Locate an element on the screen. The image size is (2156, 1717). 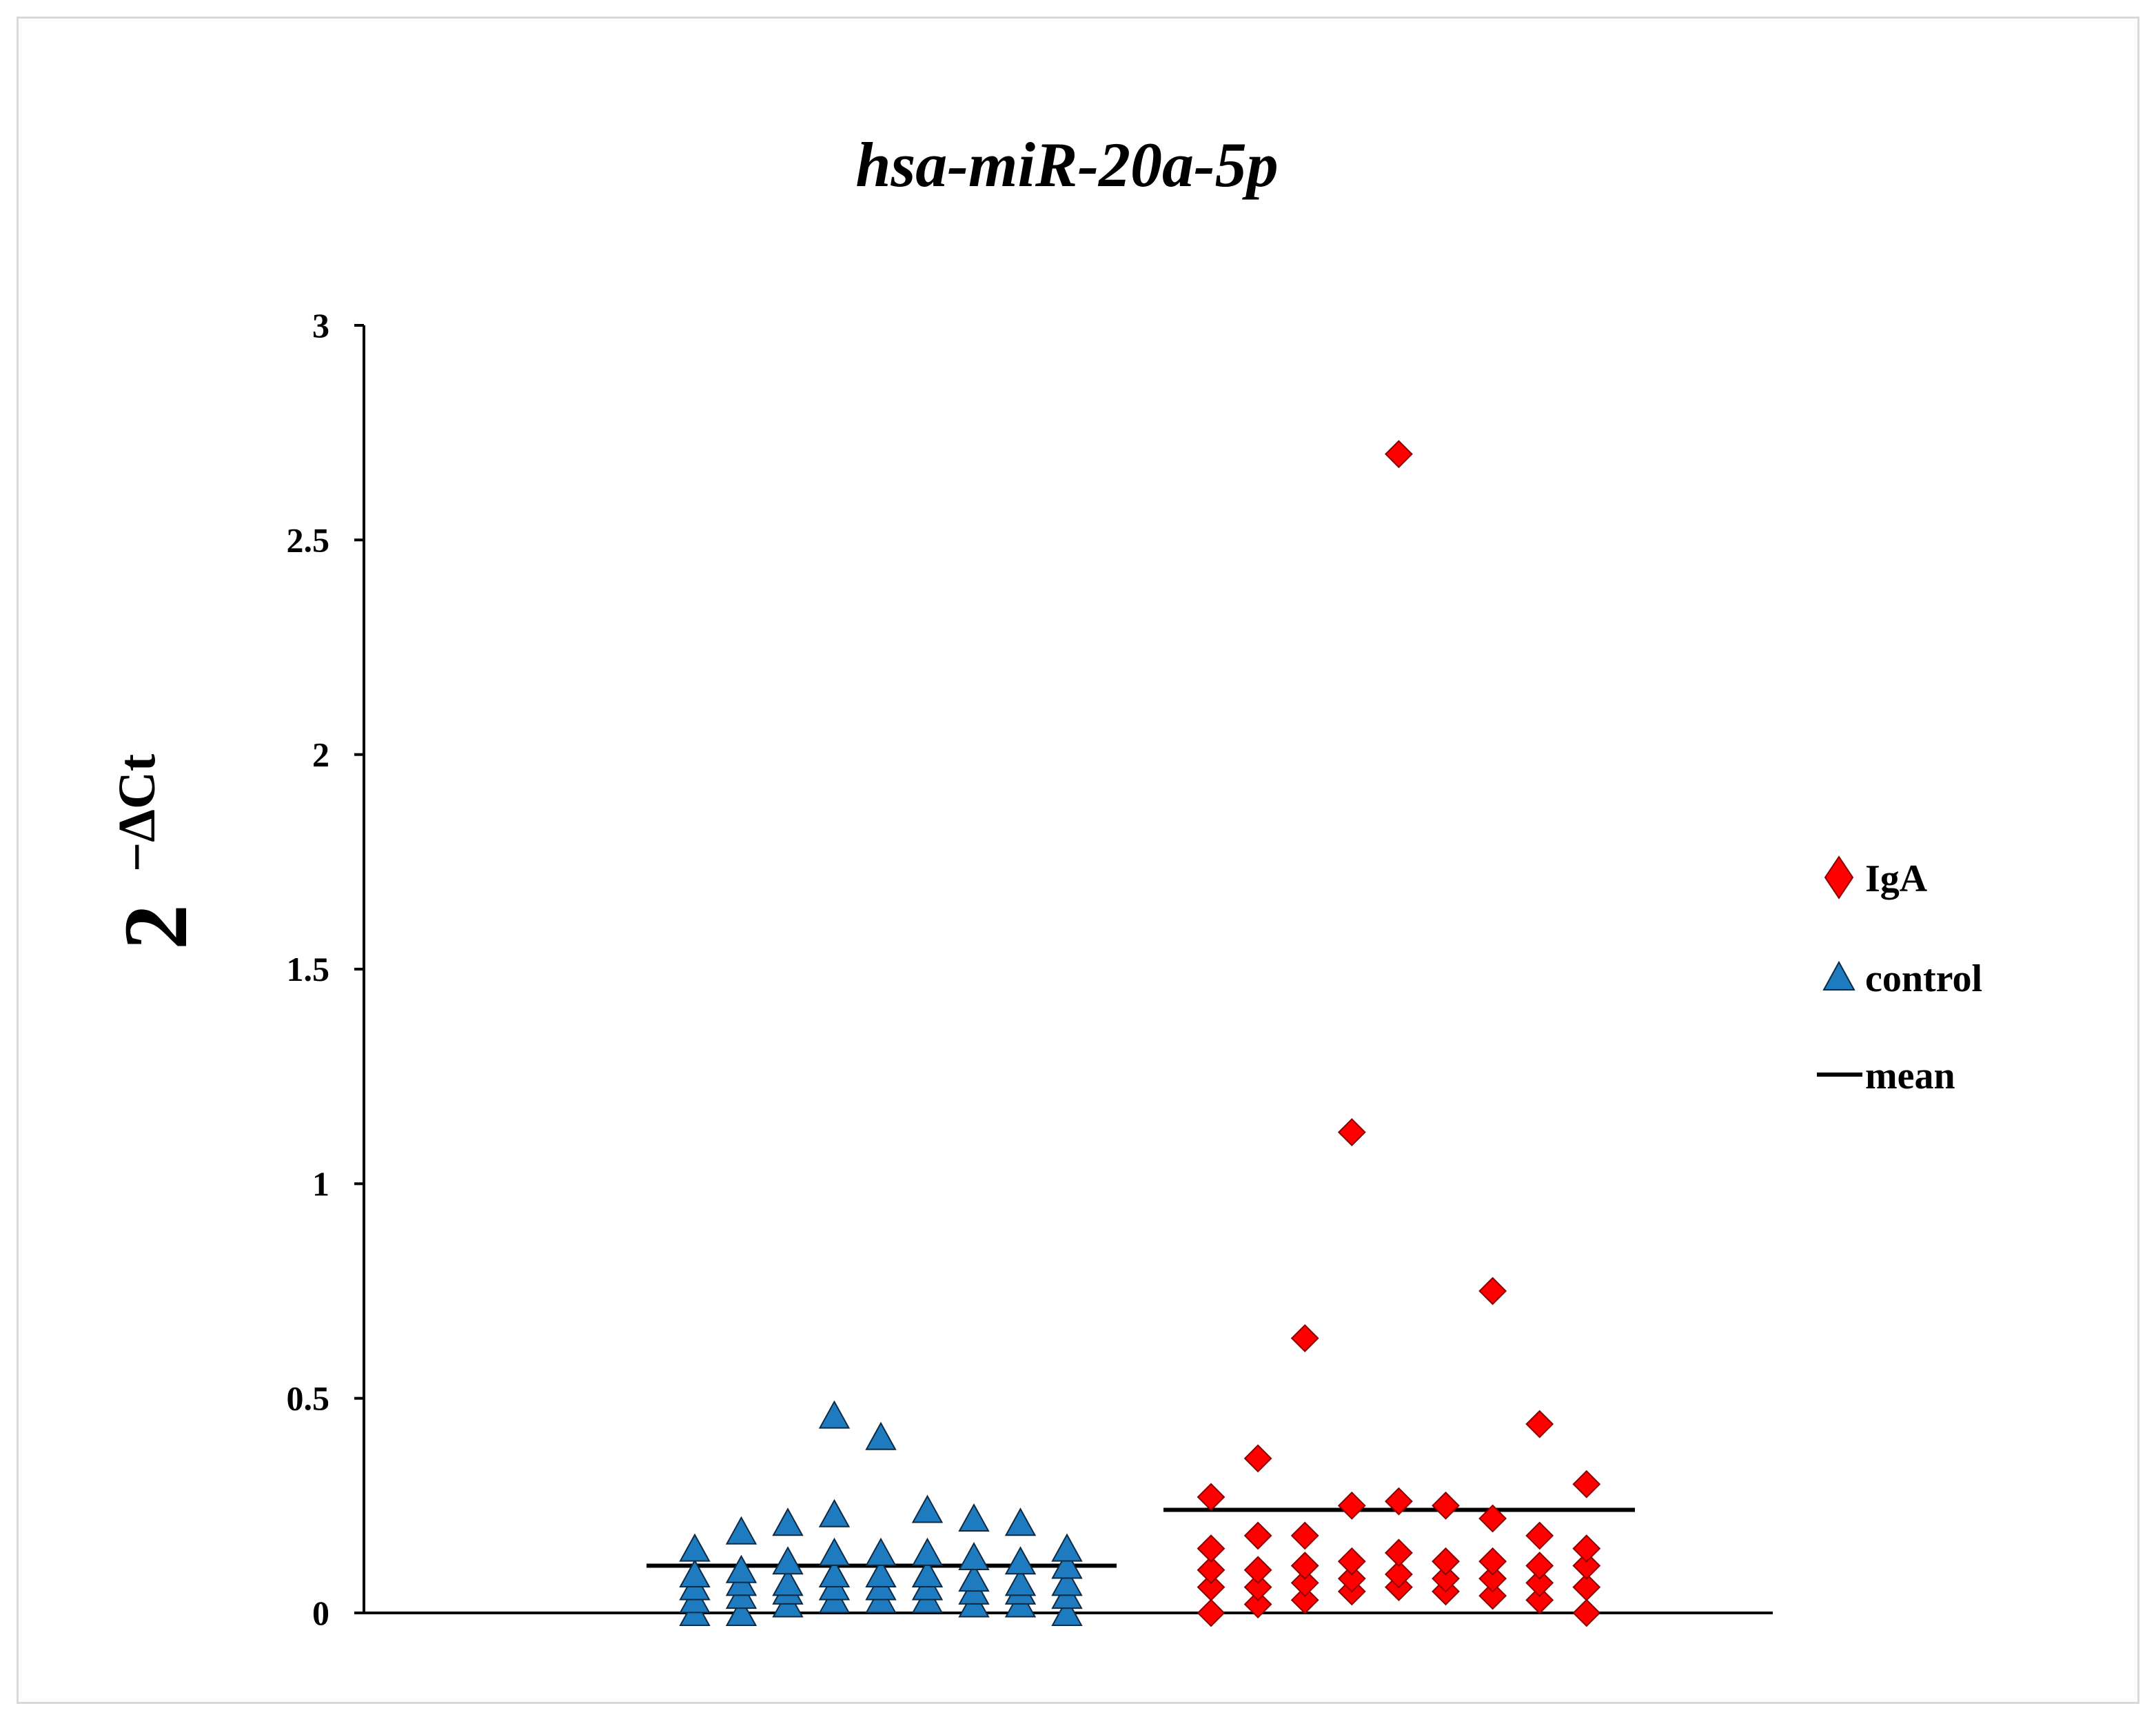
legend-label-control: control is located at coordinates (1924, 979).